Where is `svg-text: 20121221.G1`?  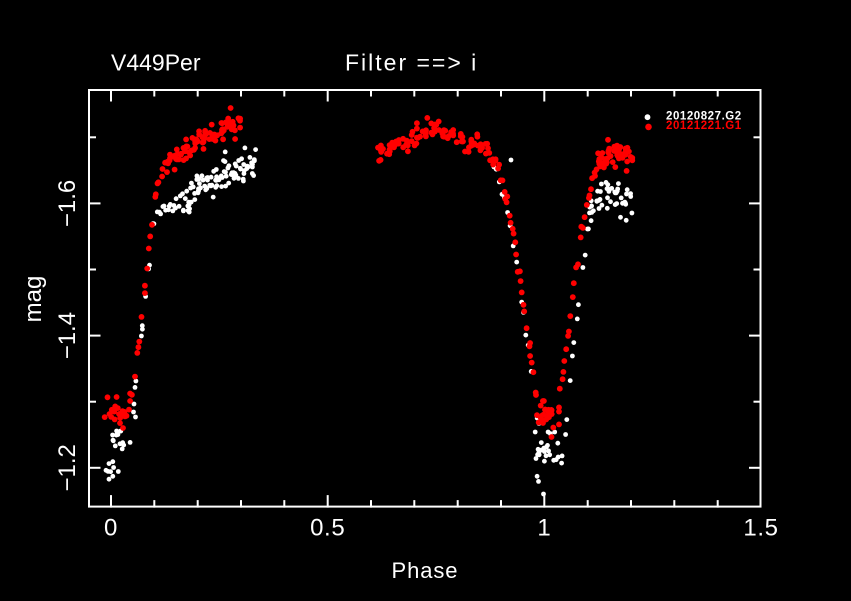 svg-text: 20121221.G1 is located at coordinates (704, 126).